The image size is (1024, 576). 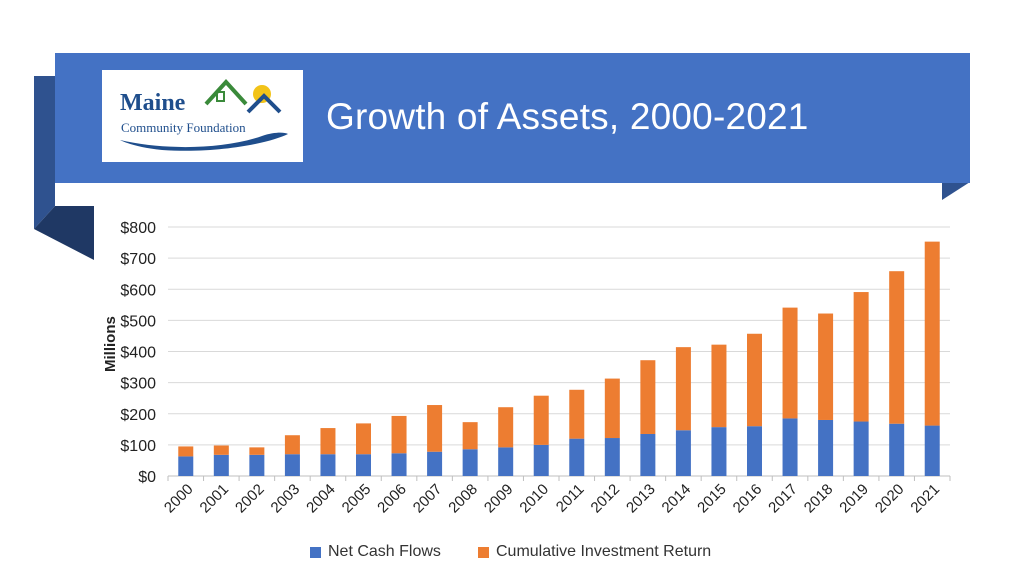 What do you see at coordinates (641, 499) in the screenshot?
I see `x-tick-label: 2013` at bounding box center [641, 499].